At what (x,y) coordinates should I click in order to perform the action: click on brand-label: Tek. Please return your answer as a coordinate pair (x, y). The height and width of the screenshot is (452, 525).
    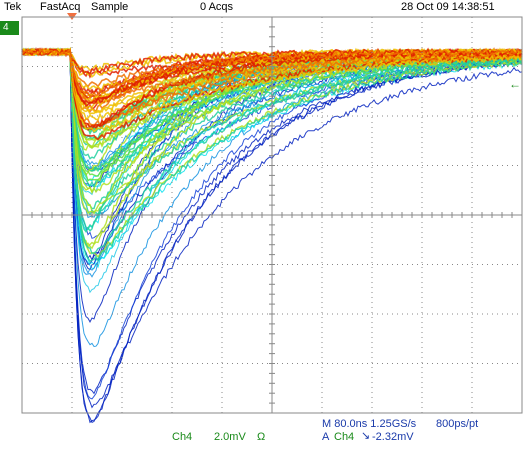
    Looking at the image, I should click on (13, 7).